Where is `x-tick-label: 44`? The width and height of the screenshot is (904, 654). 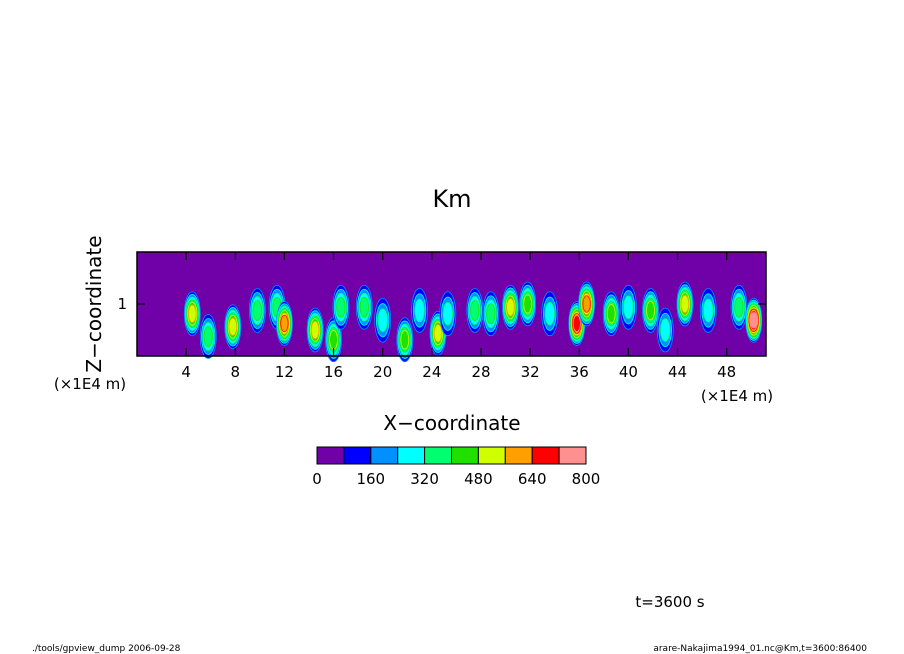
x-tick-label: 44 is located at coordinates (677, 372).